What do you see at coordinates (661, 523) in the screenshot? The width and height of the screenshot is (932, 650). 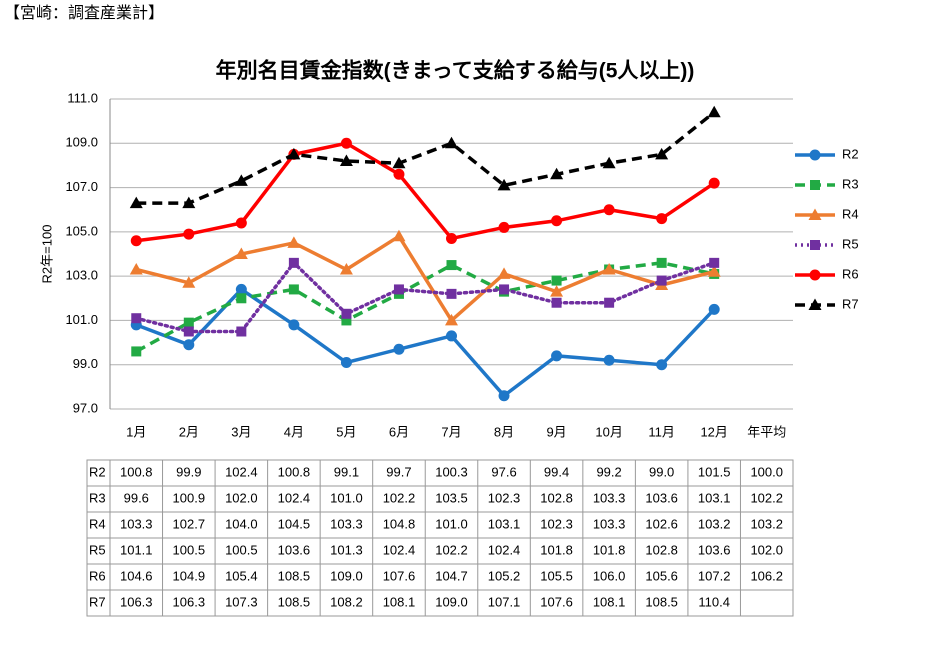 I see `table-cell: 102.6` at bounding box center [661, 523].